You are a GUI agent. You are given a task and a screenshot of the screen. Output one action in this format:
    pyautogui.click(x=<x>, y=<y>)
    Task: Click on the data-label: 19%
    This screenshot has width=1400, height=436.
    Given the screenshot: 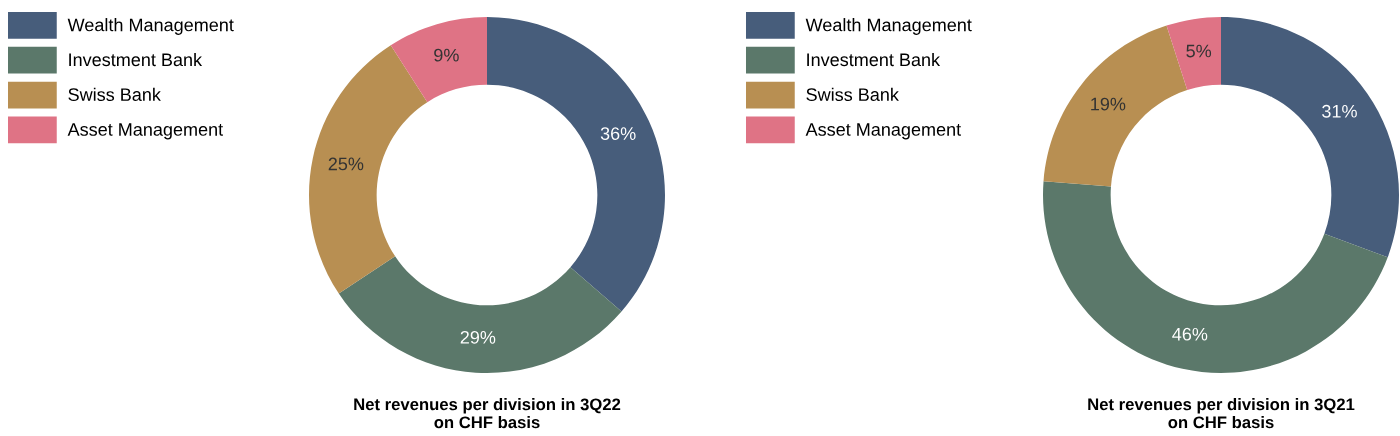 What is the action you would take?
    pyautogui.click(x=1108, y=104)
    